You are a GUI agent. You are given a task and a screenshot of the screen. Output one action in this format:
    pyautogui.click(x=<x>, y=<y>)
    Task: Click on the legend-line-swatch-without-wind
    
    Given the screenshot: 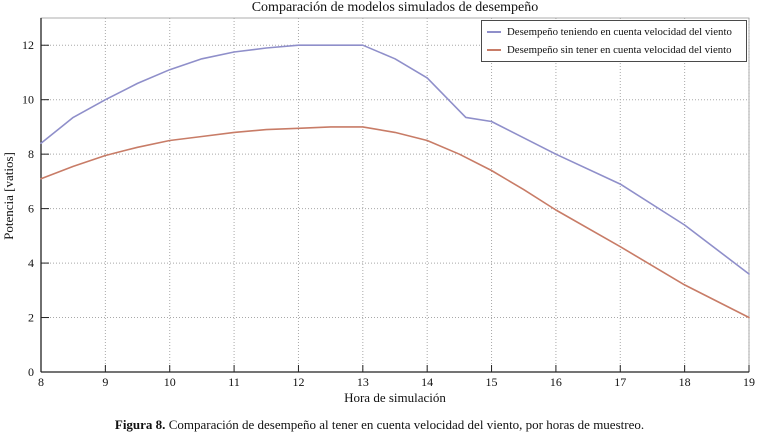 What is the action you would take?
    pyautogui.click(x=494, y=50)
    